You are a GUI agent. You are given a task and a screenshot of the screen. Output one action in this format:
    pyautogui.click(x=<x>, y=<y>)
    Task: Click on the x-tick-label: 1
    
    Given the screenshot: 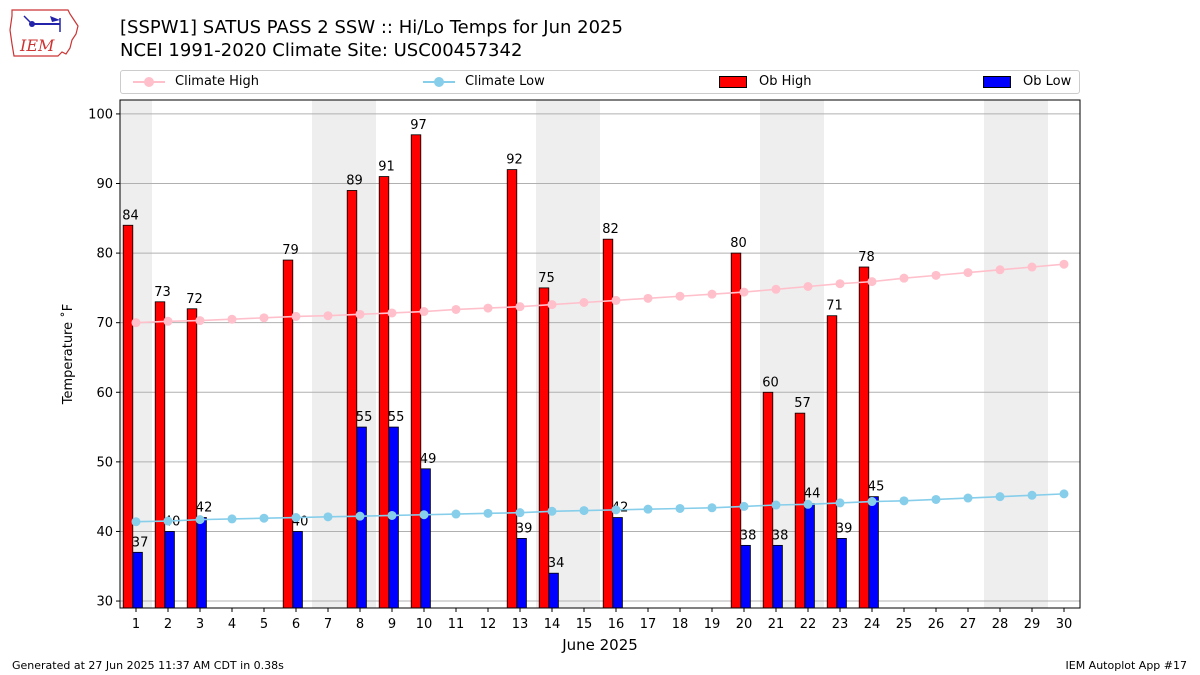 What is the action you would take?
    pyautogui.click(x=136, y=624)
    